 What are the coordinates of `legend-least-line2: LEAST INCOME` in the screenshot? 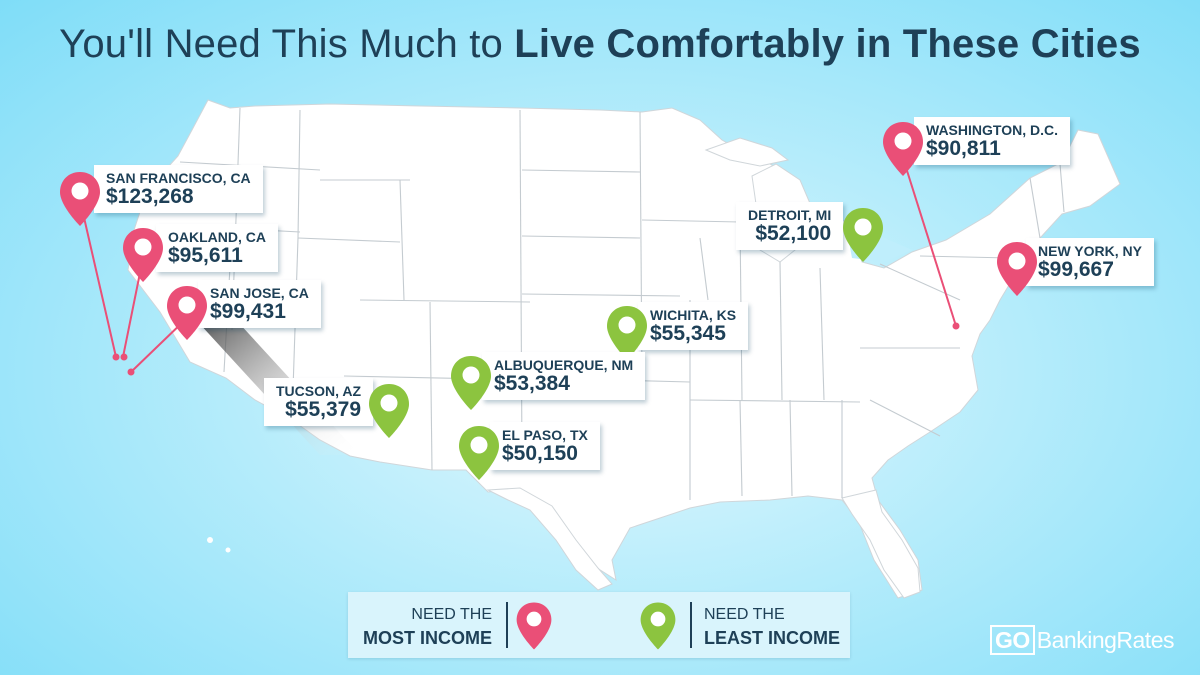 It's located at (772, 637).